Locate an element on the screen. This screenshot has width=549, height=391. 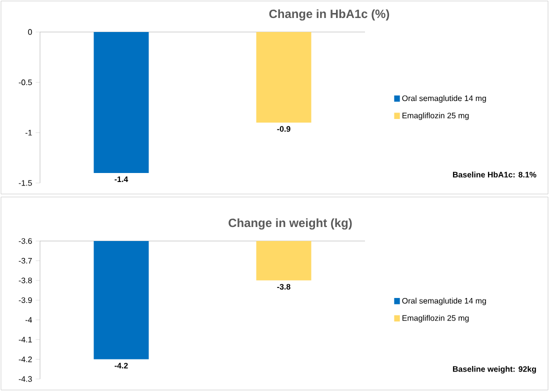
chart-title: Change in weight (kg) is located at coordinates (290, 224).